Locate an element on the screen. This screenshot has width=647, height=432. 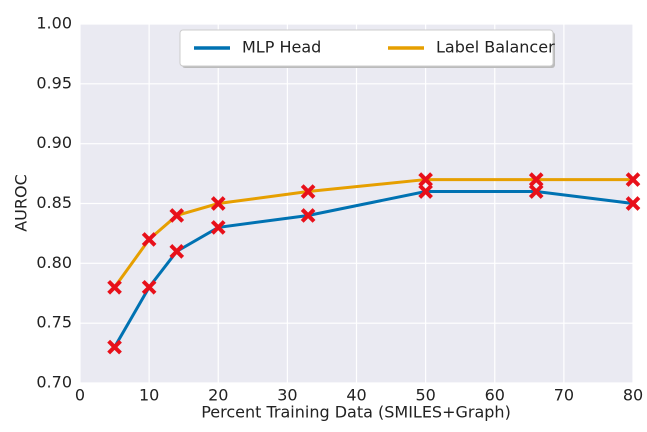
legend: MLP Head Label Balancer is located at coordinates (367, 48).